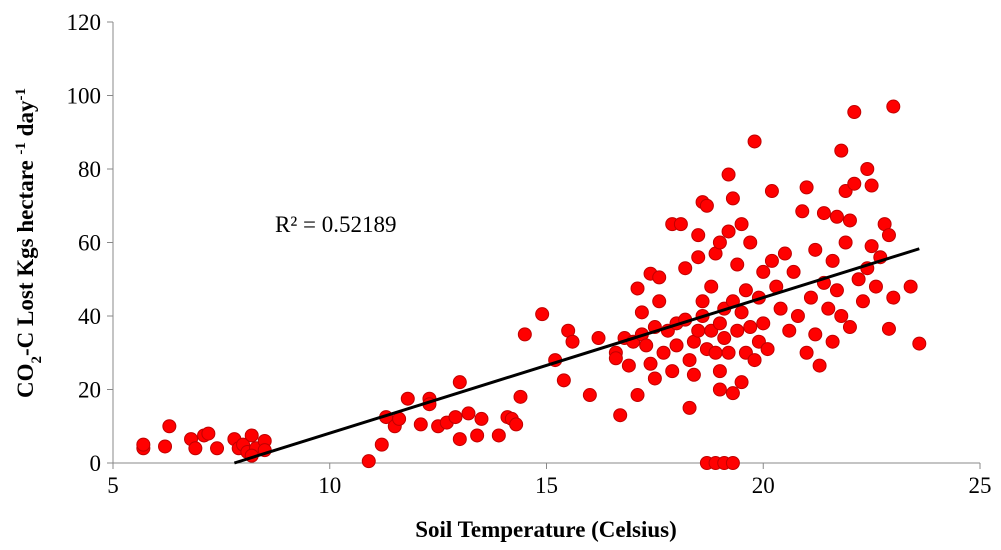  I want to click on y-tick-label: 20, so click(89, 390).